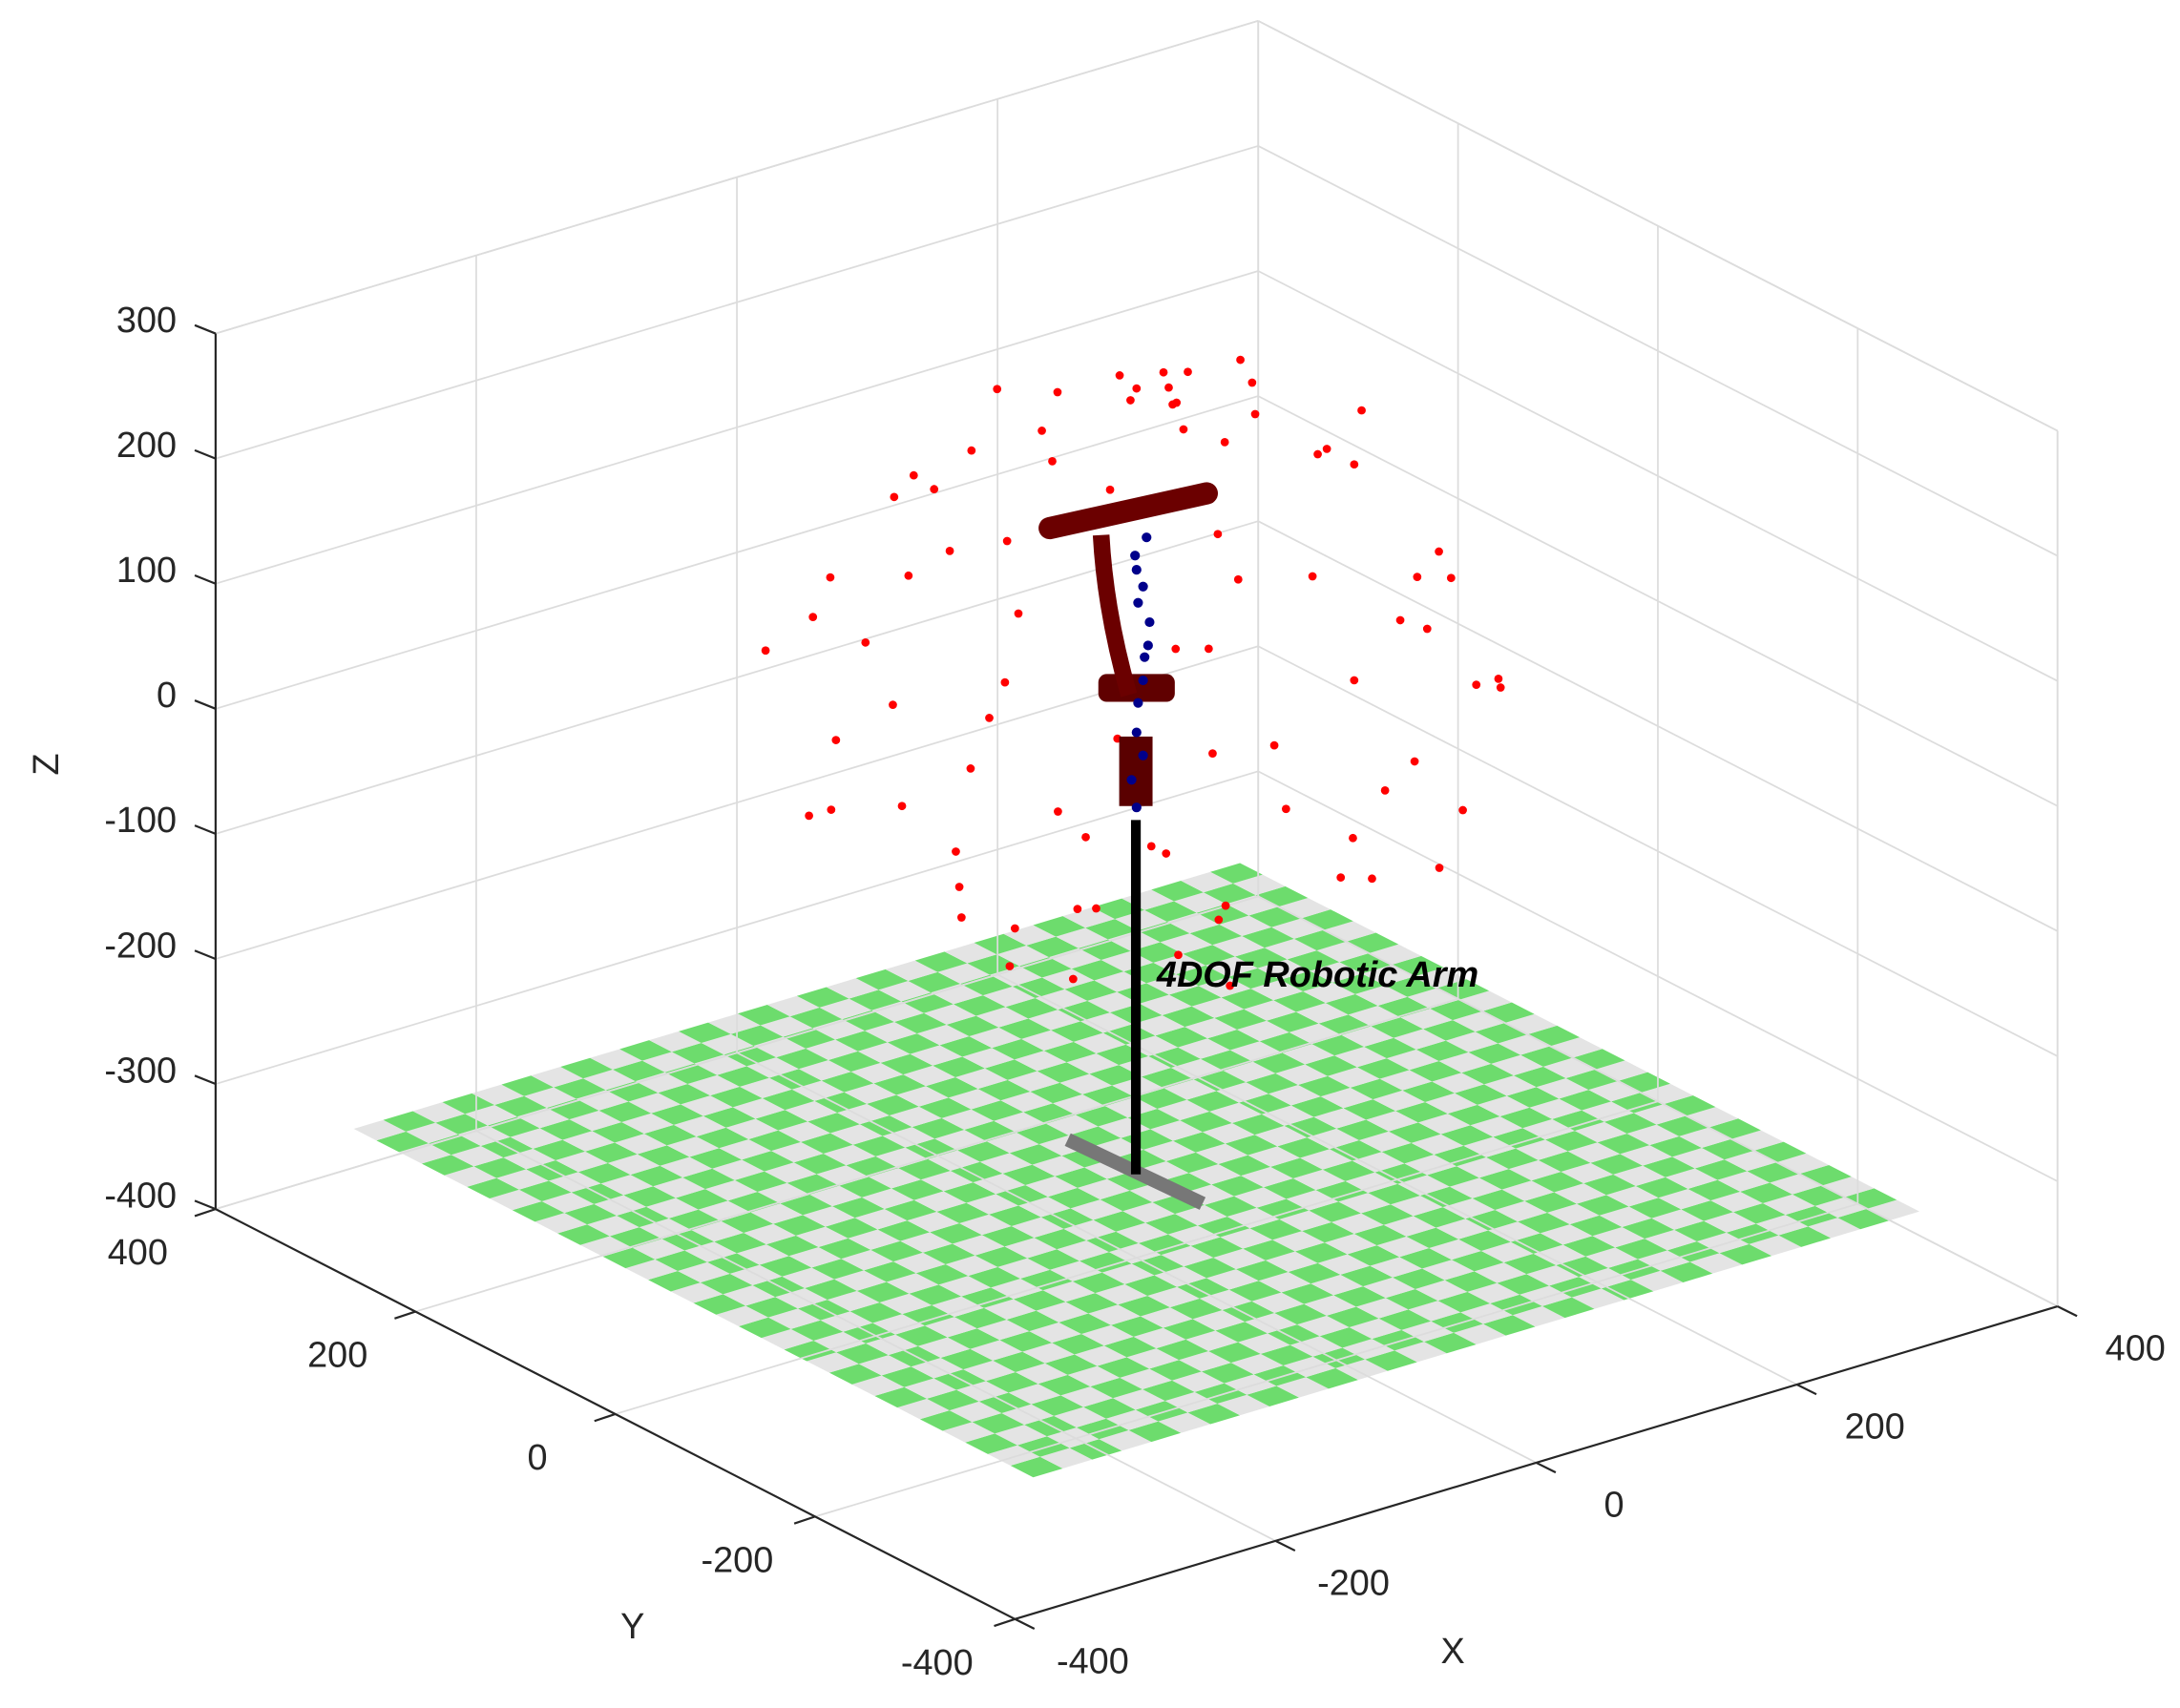  What do you see at coordinates (1285, 1545) in the screenshot?
I see `x-tick` at bounding box center [1285, 1545].